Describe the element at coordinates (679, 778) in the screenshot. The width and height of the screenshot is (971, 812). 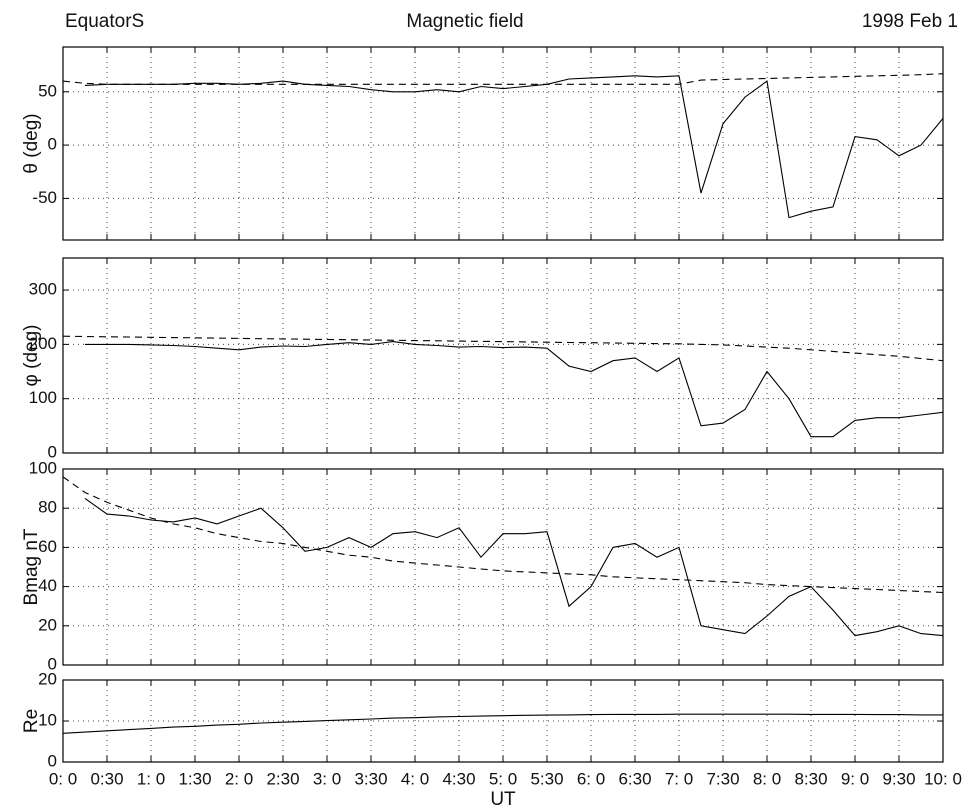
I see `x-tick-label: 7: 0` at that location.